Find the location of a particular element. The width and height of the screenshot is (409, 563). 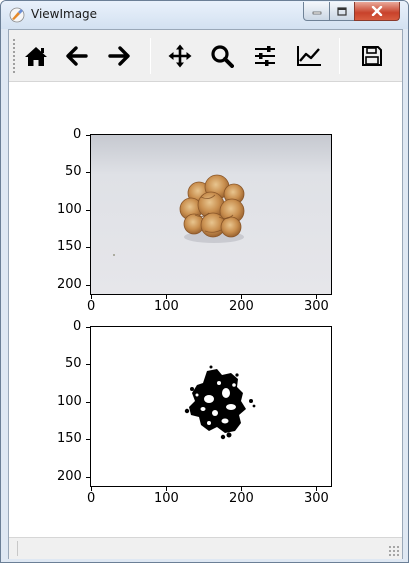

status-bar is located at coordinates (205, 548).